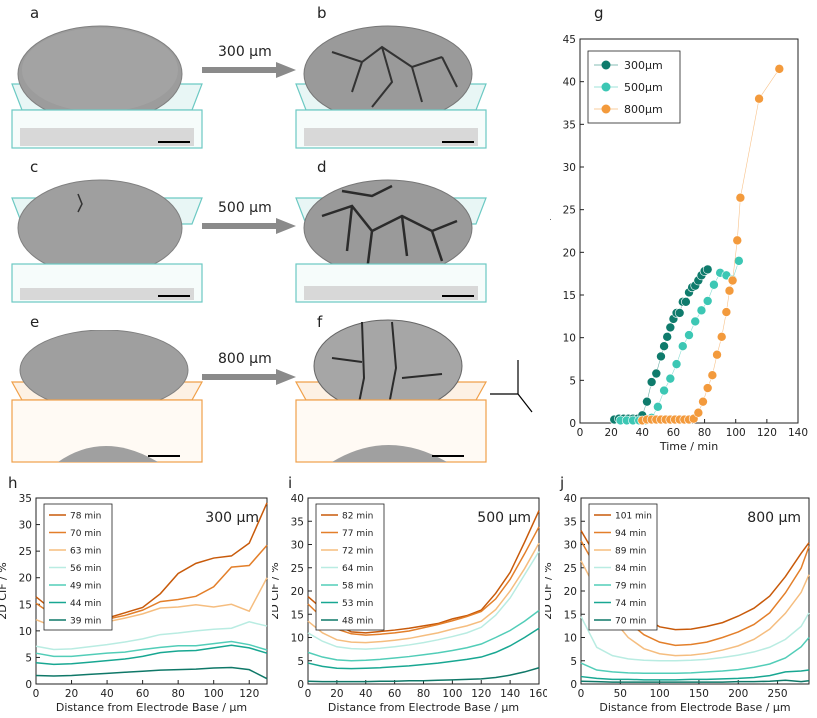 This screenshot has height=718, width=817. Describe the element at coordinates (85, 517) in the screenshot. I see `legend-label: 78 min` at that location.